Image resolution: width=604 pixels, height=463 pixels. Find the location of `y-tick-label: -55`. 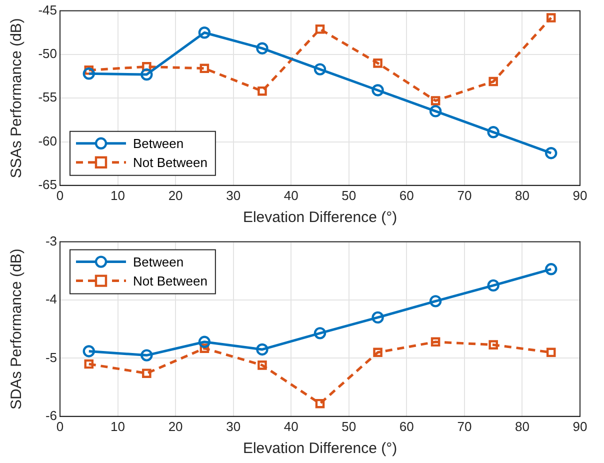

y-tick-label: -55 is located at coordinates (47, 97).